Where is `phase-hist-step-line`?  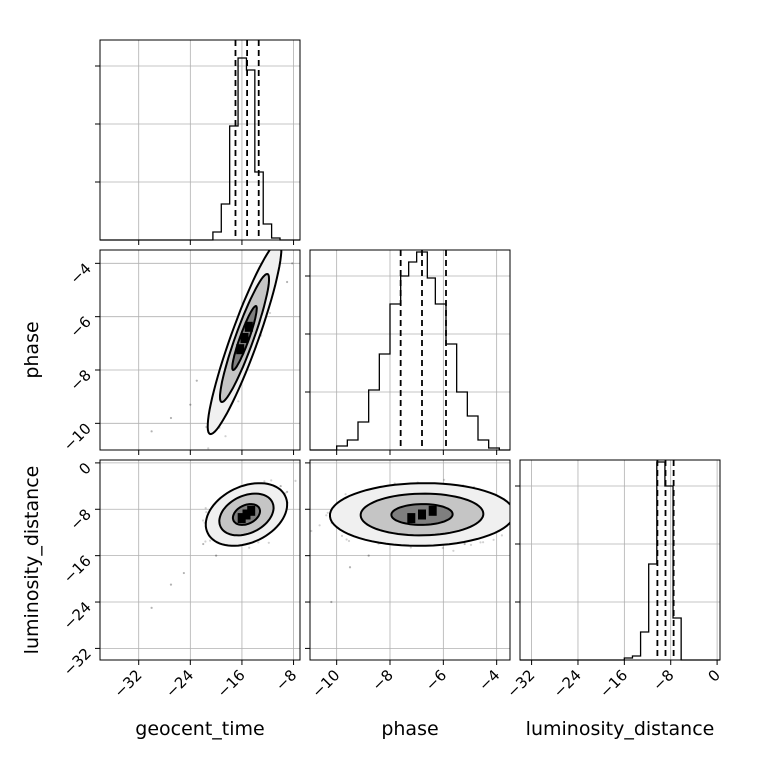 phase-hist-step-line is located at coordinates (410, 351).